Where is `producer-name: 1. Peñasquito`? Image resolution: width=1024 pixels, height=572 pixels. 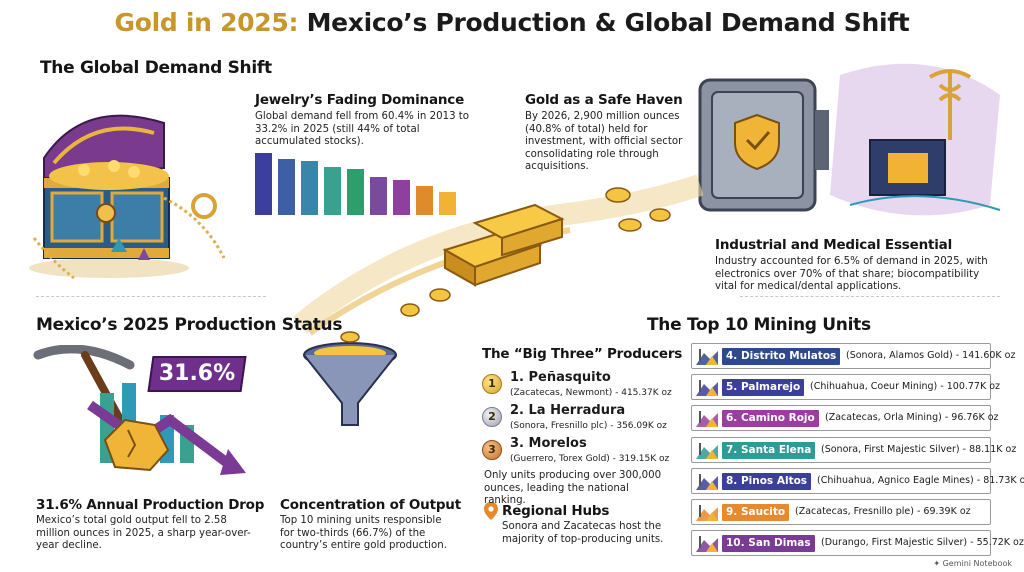 producer-name: 1. Peñasquito is located at coordinates (560, 377).